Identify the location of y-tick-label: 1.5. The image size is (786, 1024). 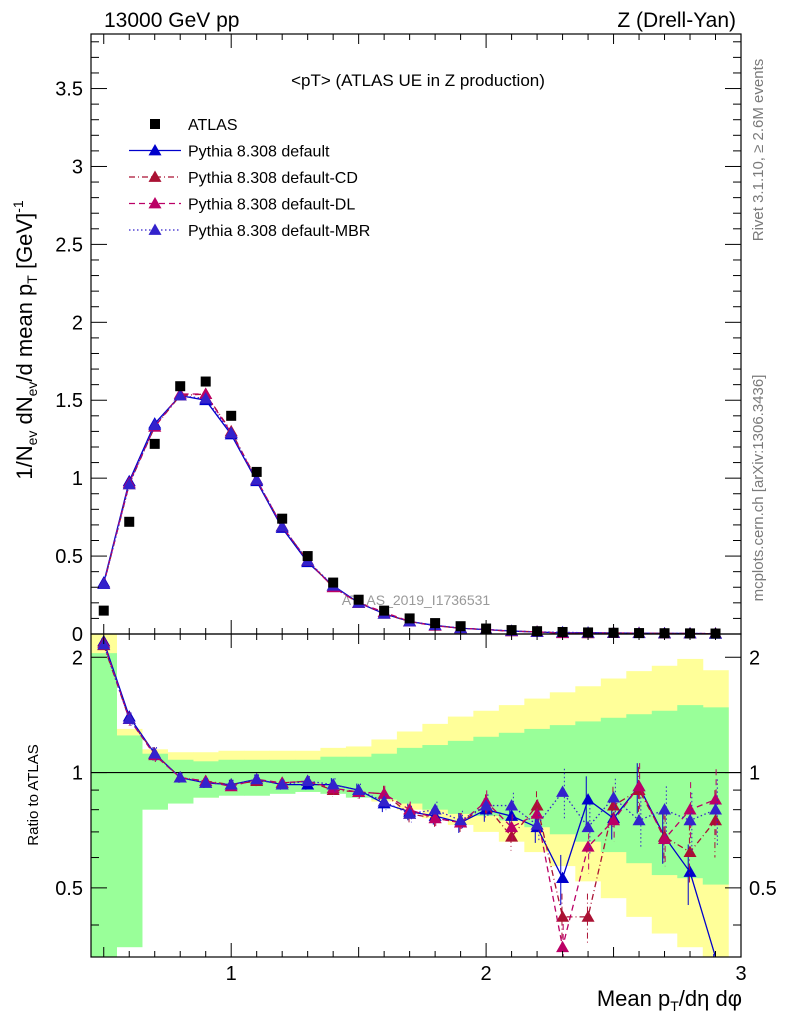
(69, 401).